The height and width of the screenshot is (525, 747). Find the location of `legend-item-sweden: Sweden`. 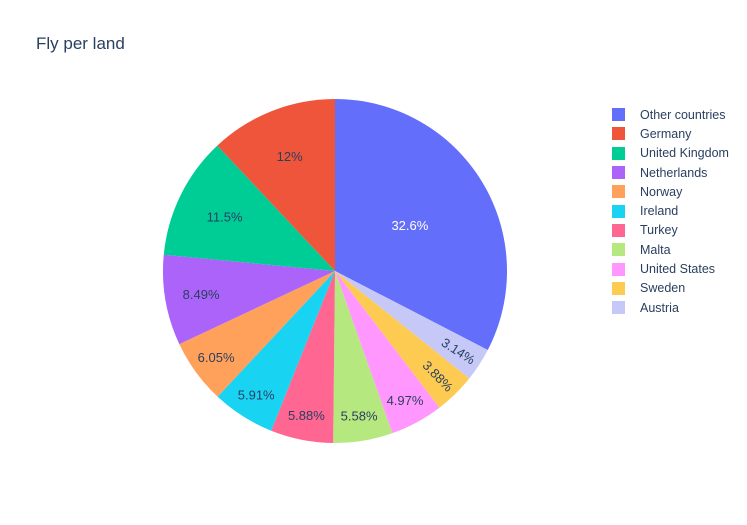

legend-item-sweden: Sweden is located at coordinates (670, 288).